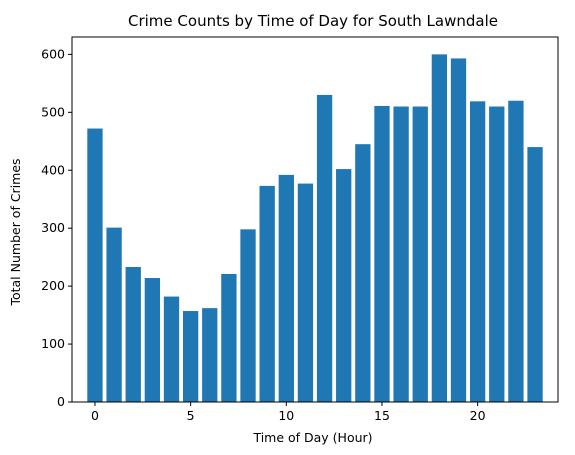 The height and width of the screenshot is (455, 575). What do you see at coordinates (53, 285) in the screenshot?
I see `y-tick-label: 200` at bounding box center [53, 285].